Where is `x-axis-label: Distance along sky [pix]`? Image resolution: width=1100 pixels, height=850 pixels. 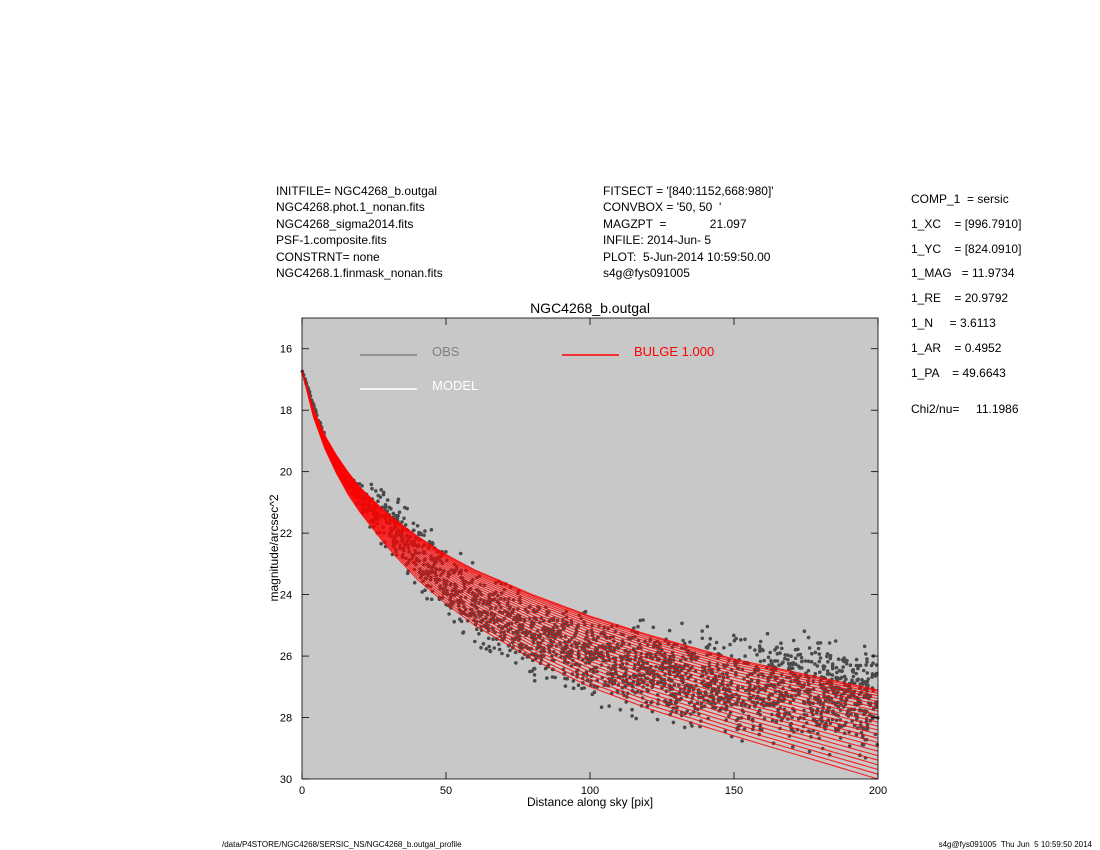
x-axis-label: Distance along sky [pix] is located at coordinates (590, 802).